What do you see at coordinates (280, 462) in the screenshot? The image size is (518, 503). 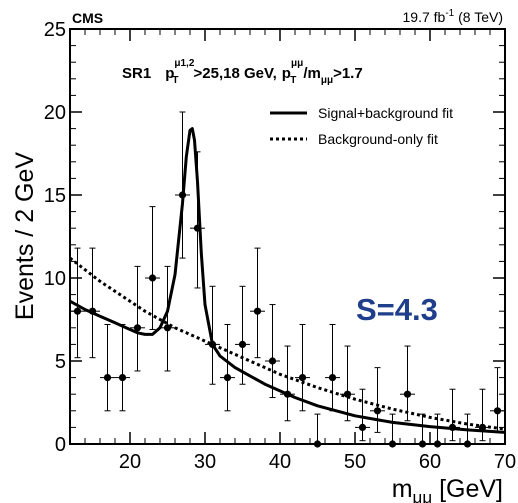 I see `x-tick-label: 40` at bounding box center [280, 462].